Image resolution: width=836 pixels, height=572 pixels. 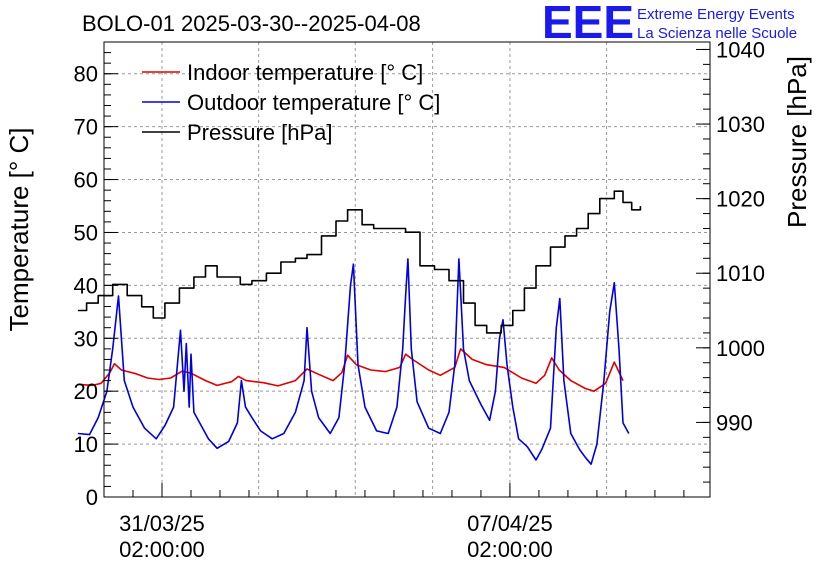 What do you see at coordinates (717, 33) in the screenshot?
I see `logo-line2: La Scienza nelle Scuole` at bounding box center [717, 33].